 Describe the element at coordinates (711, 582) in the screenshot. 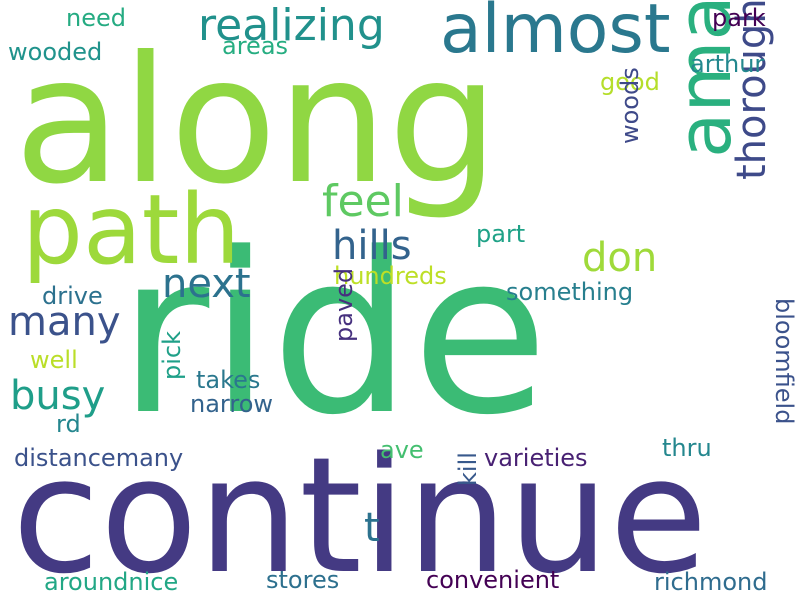

I see `word-richmond: richmond` at that location.